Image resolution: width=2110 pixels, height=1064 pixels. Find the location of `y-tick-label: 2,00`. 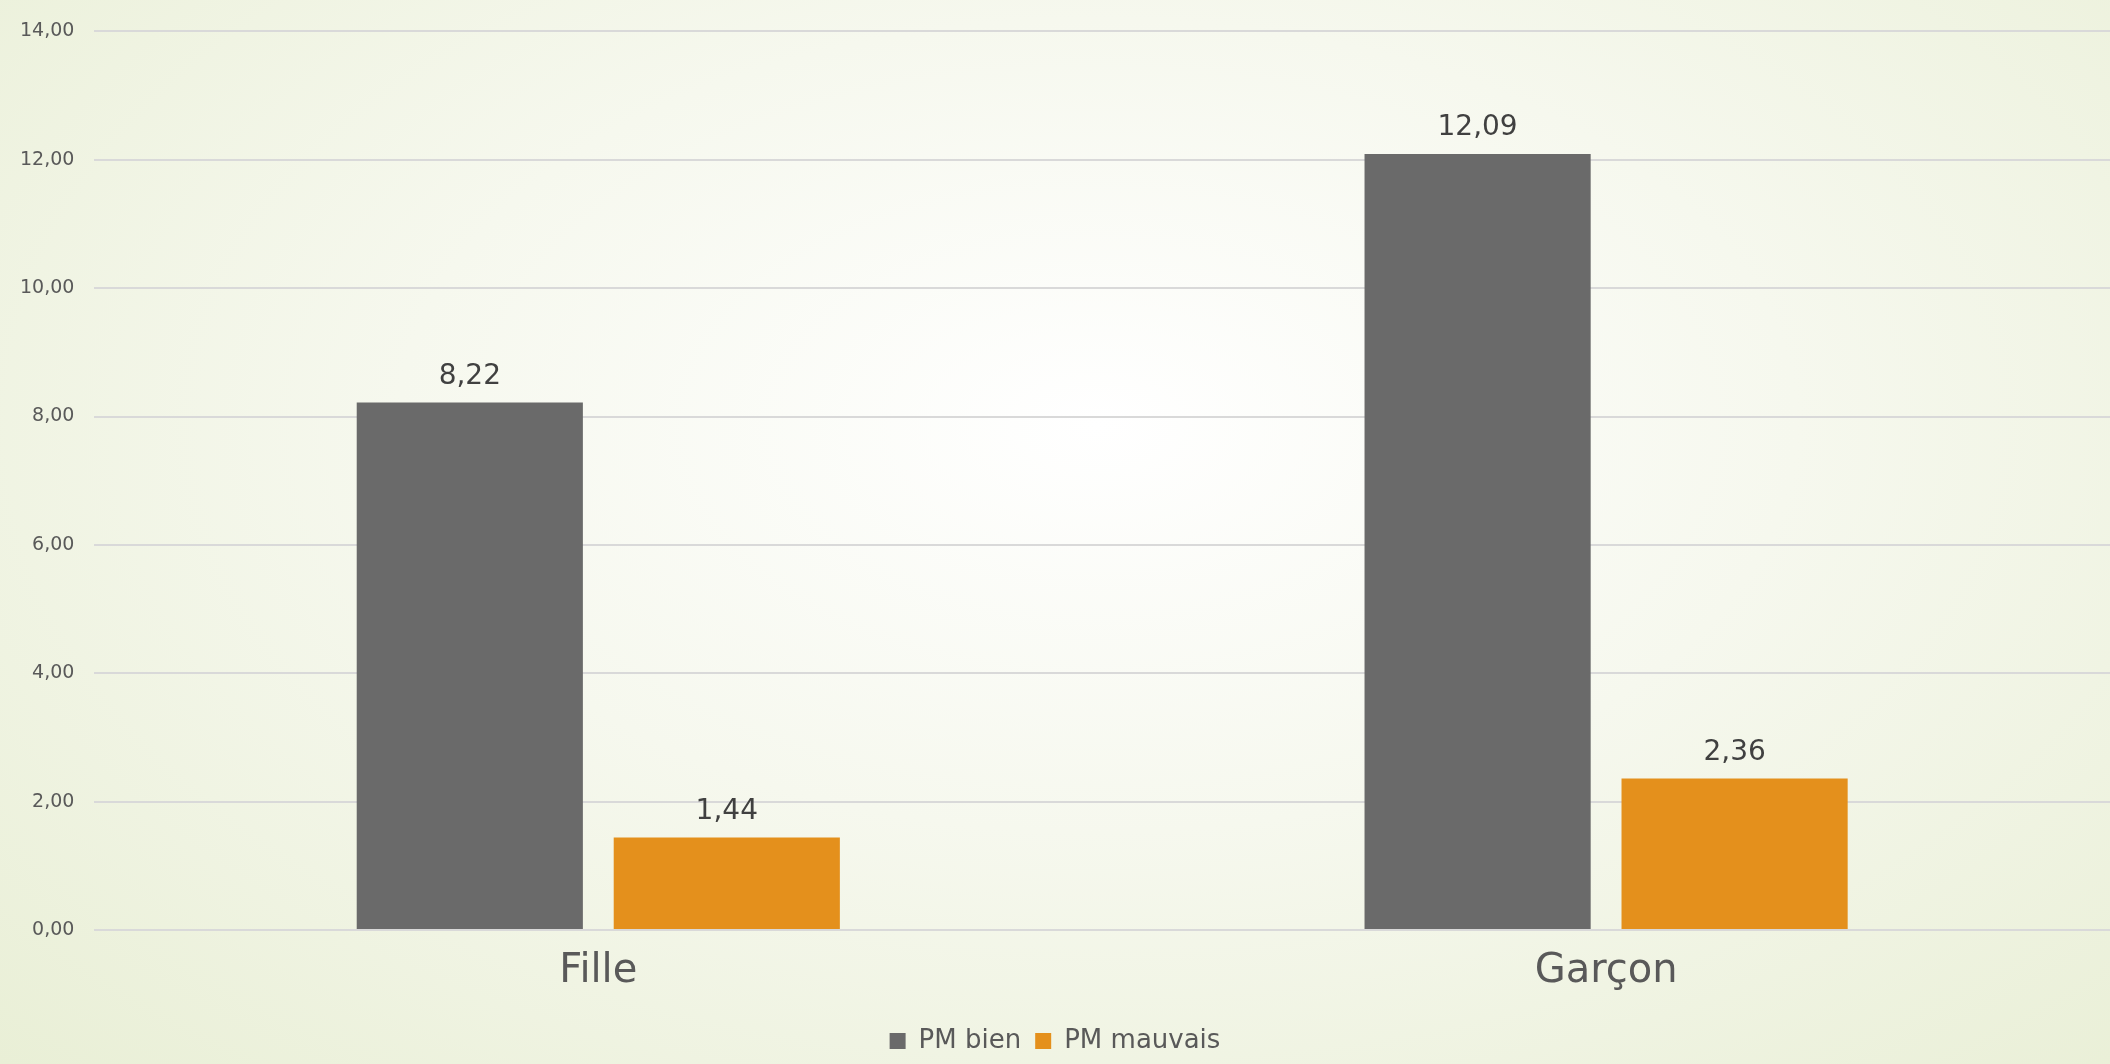

y-tick-label: 2,00 is located at coordinates (53, 799).